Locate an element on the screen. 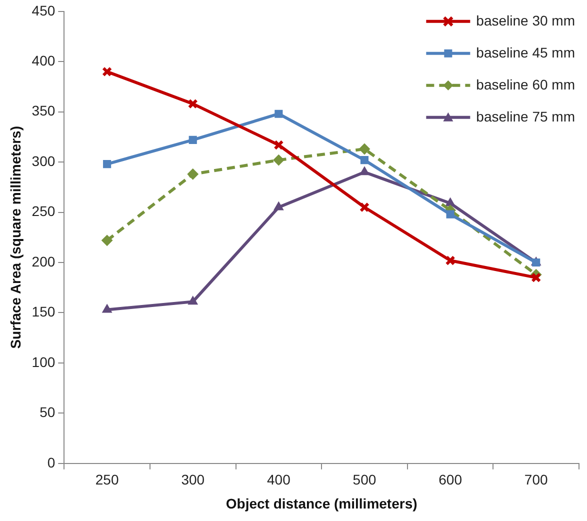  legend-label: baseline 45 mm is located at coordinates (525, 52).